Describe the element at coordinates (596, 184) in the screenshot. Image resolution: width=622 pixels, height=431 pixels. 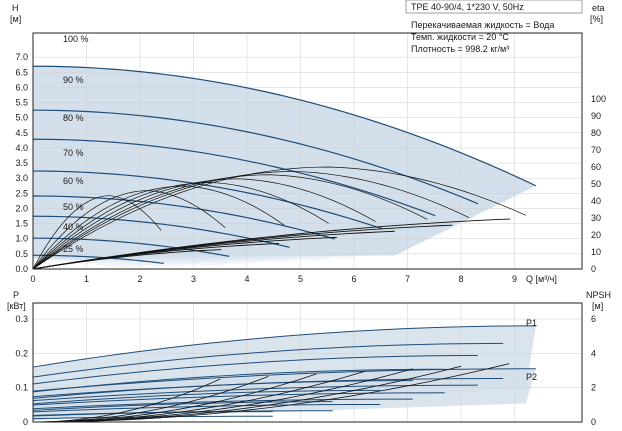
I see `eta-tick-label: 50` at that location.